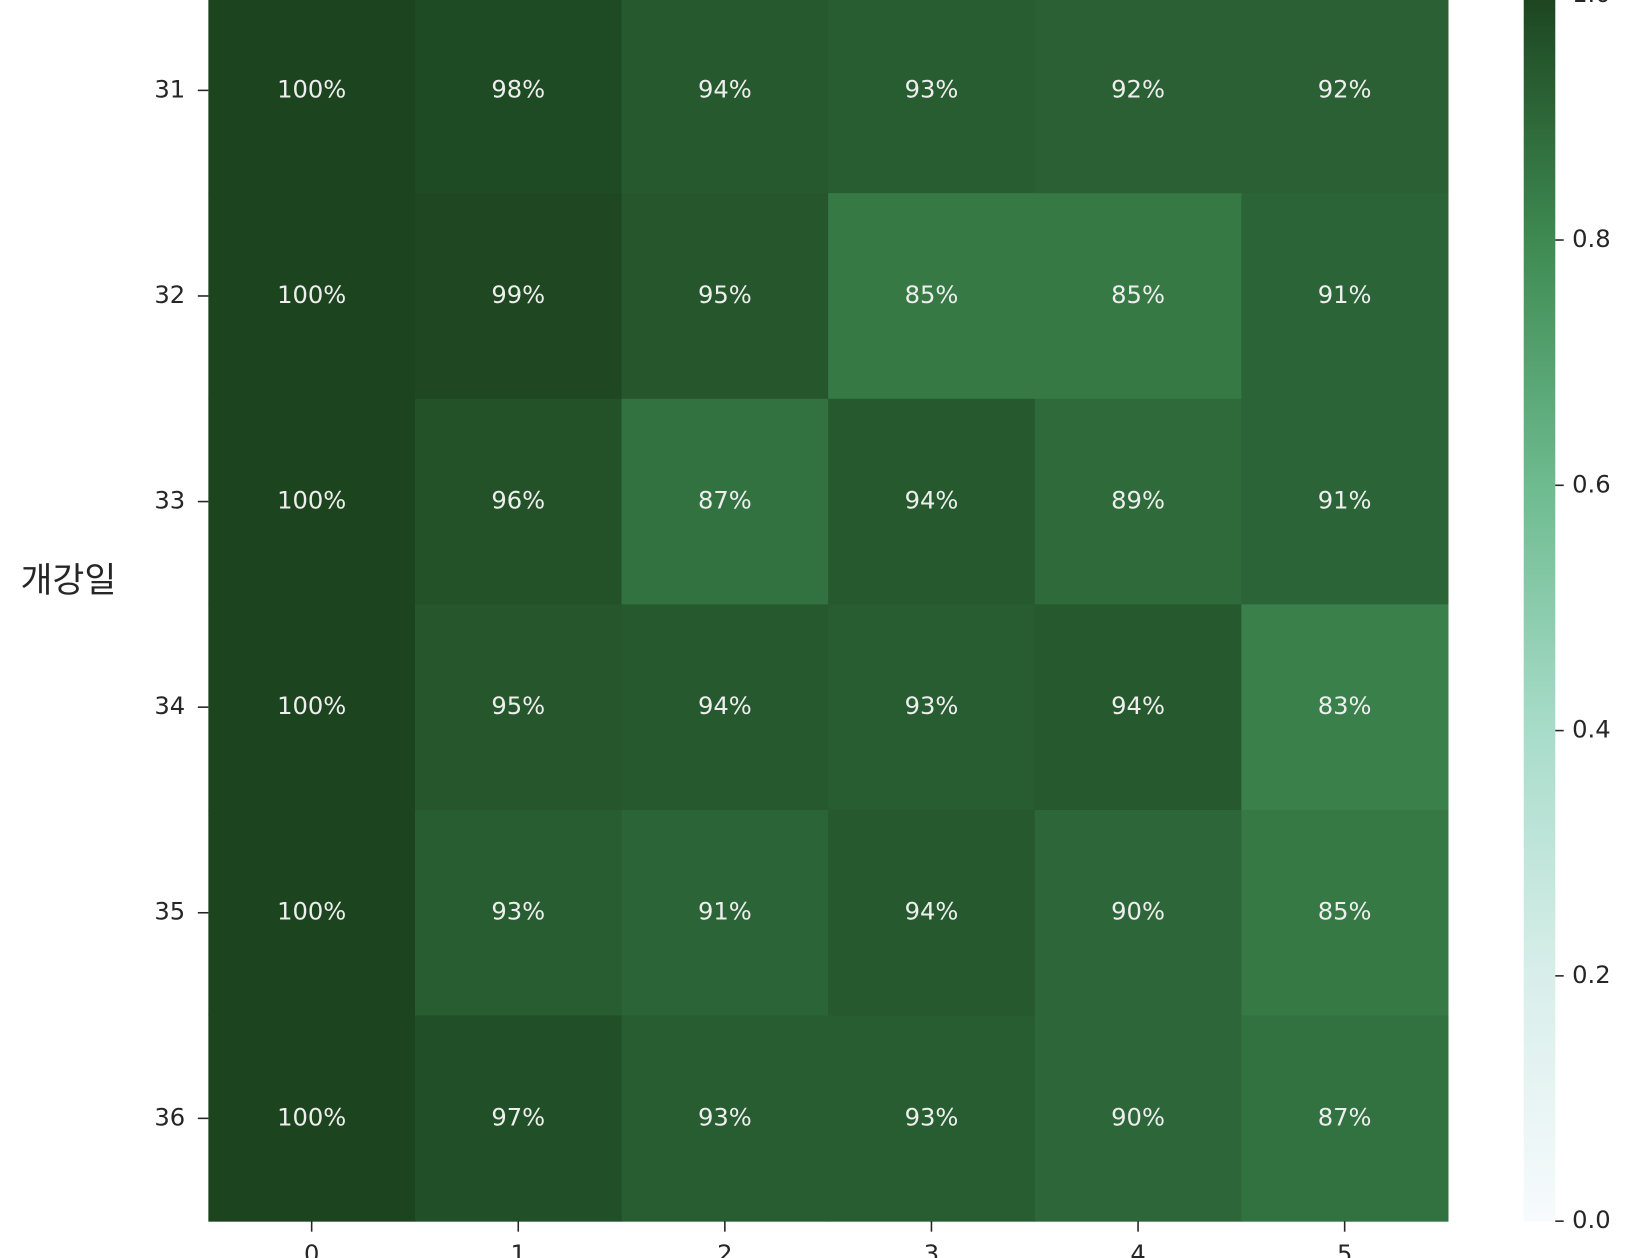 This screenshot has width=1650, height=1258. What do you see at coordinates (1591, 239) in the screenshot?
I see `colorbar-tick-label: 0.8` at bounding box center [1591, 239].